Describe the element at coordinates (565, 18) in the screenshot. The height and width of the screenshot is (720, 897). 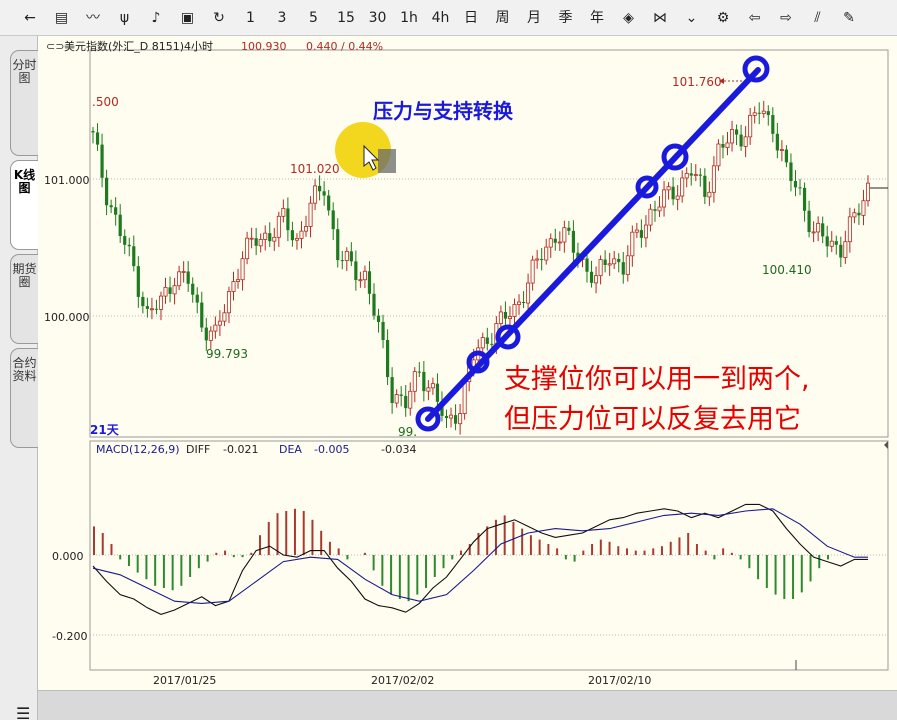
I see `period-button-17: 季` at that location.